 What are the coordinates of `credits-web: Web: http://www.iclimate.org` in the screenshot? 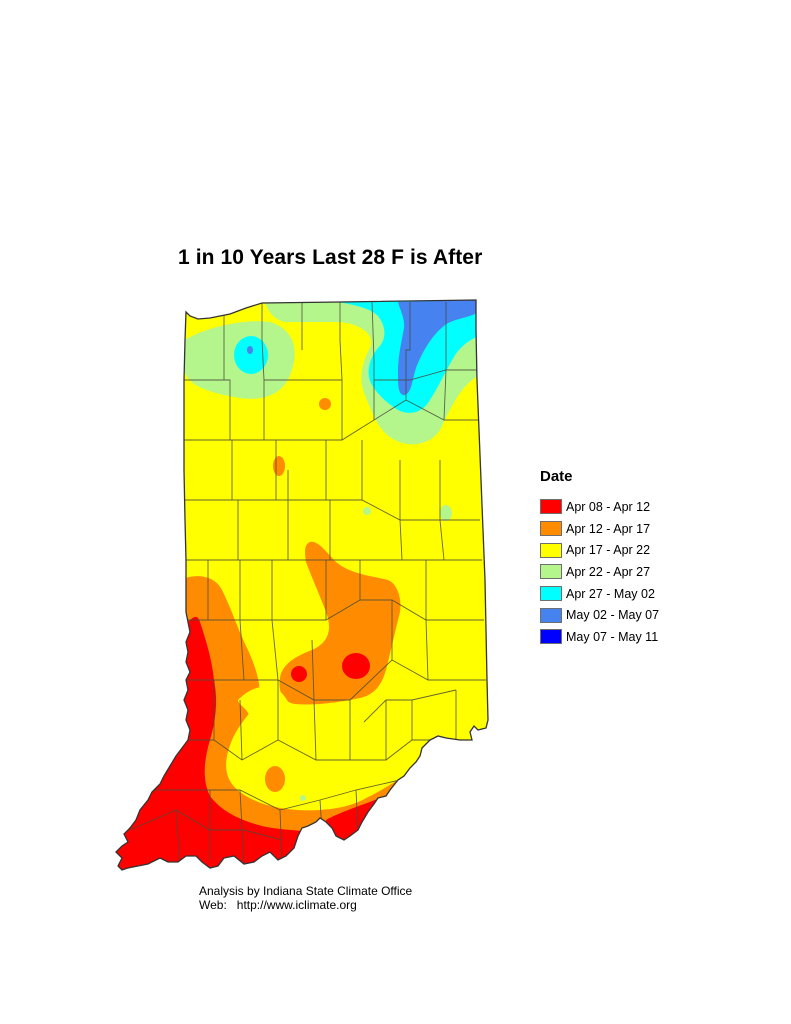 It's located at (278, 905).